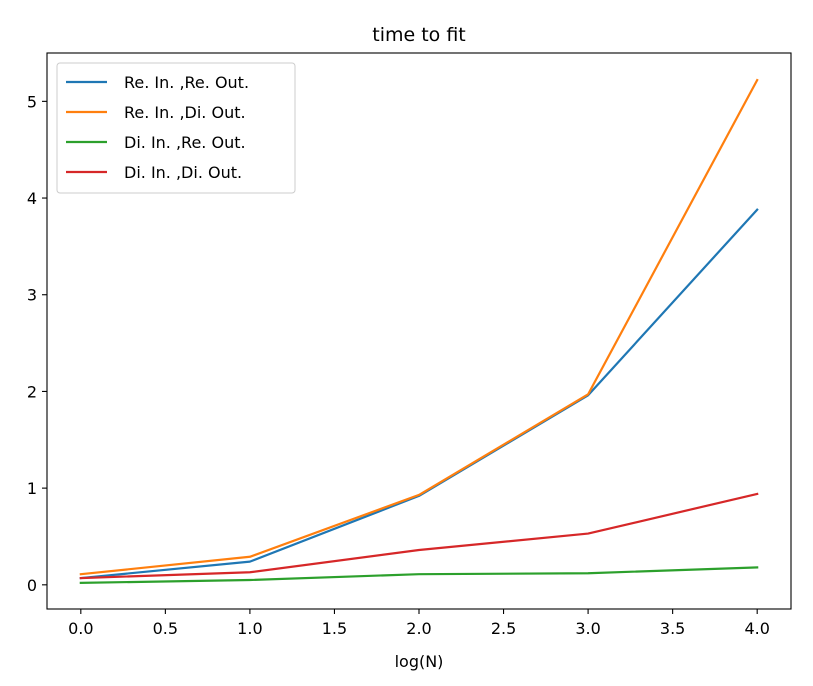  I want to click on legend-label-2: Re. In. ,Di. Out., so click(185, 112).